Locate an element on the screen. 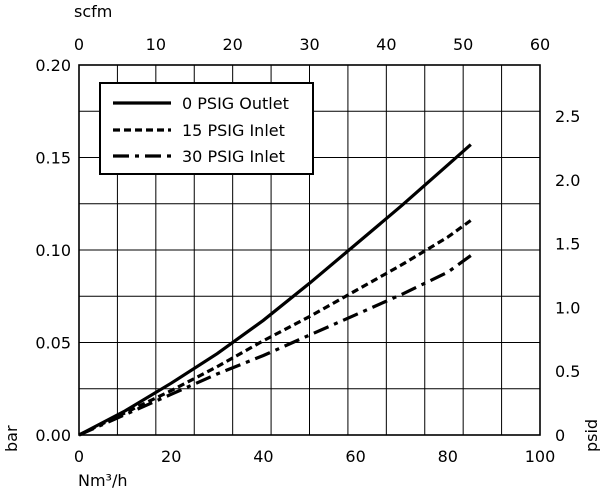 The width and height of the screenshot is (600, 497). x-top-tick-label: 0 is located at coordinates (79, 44).